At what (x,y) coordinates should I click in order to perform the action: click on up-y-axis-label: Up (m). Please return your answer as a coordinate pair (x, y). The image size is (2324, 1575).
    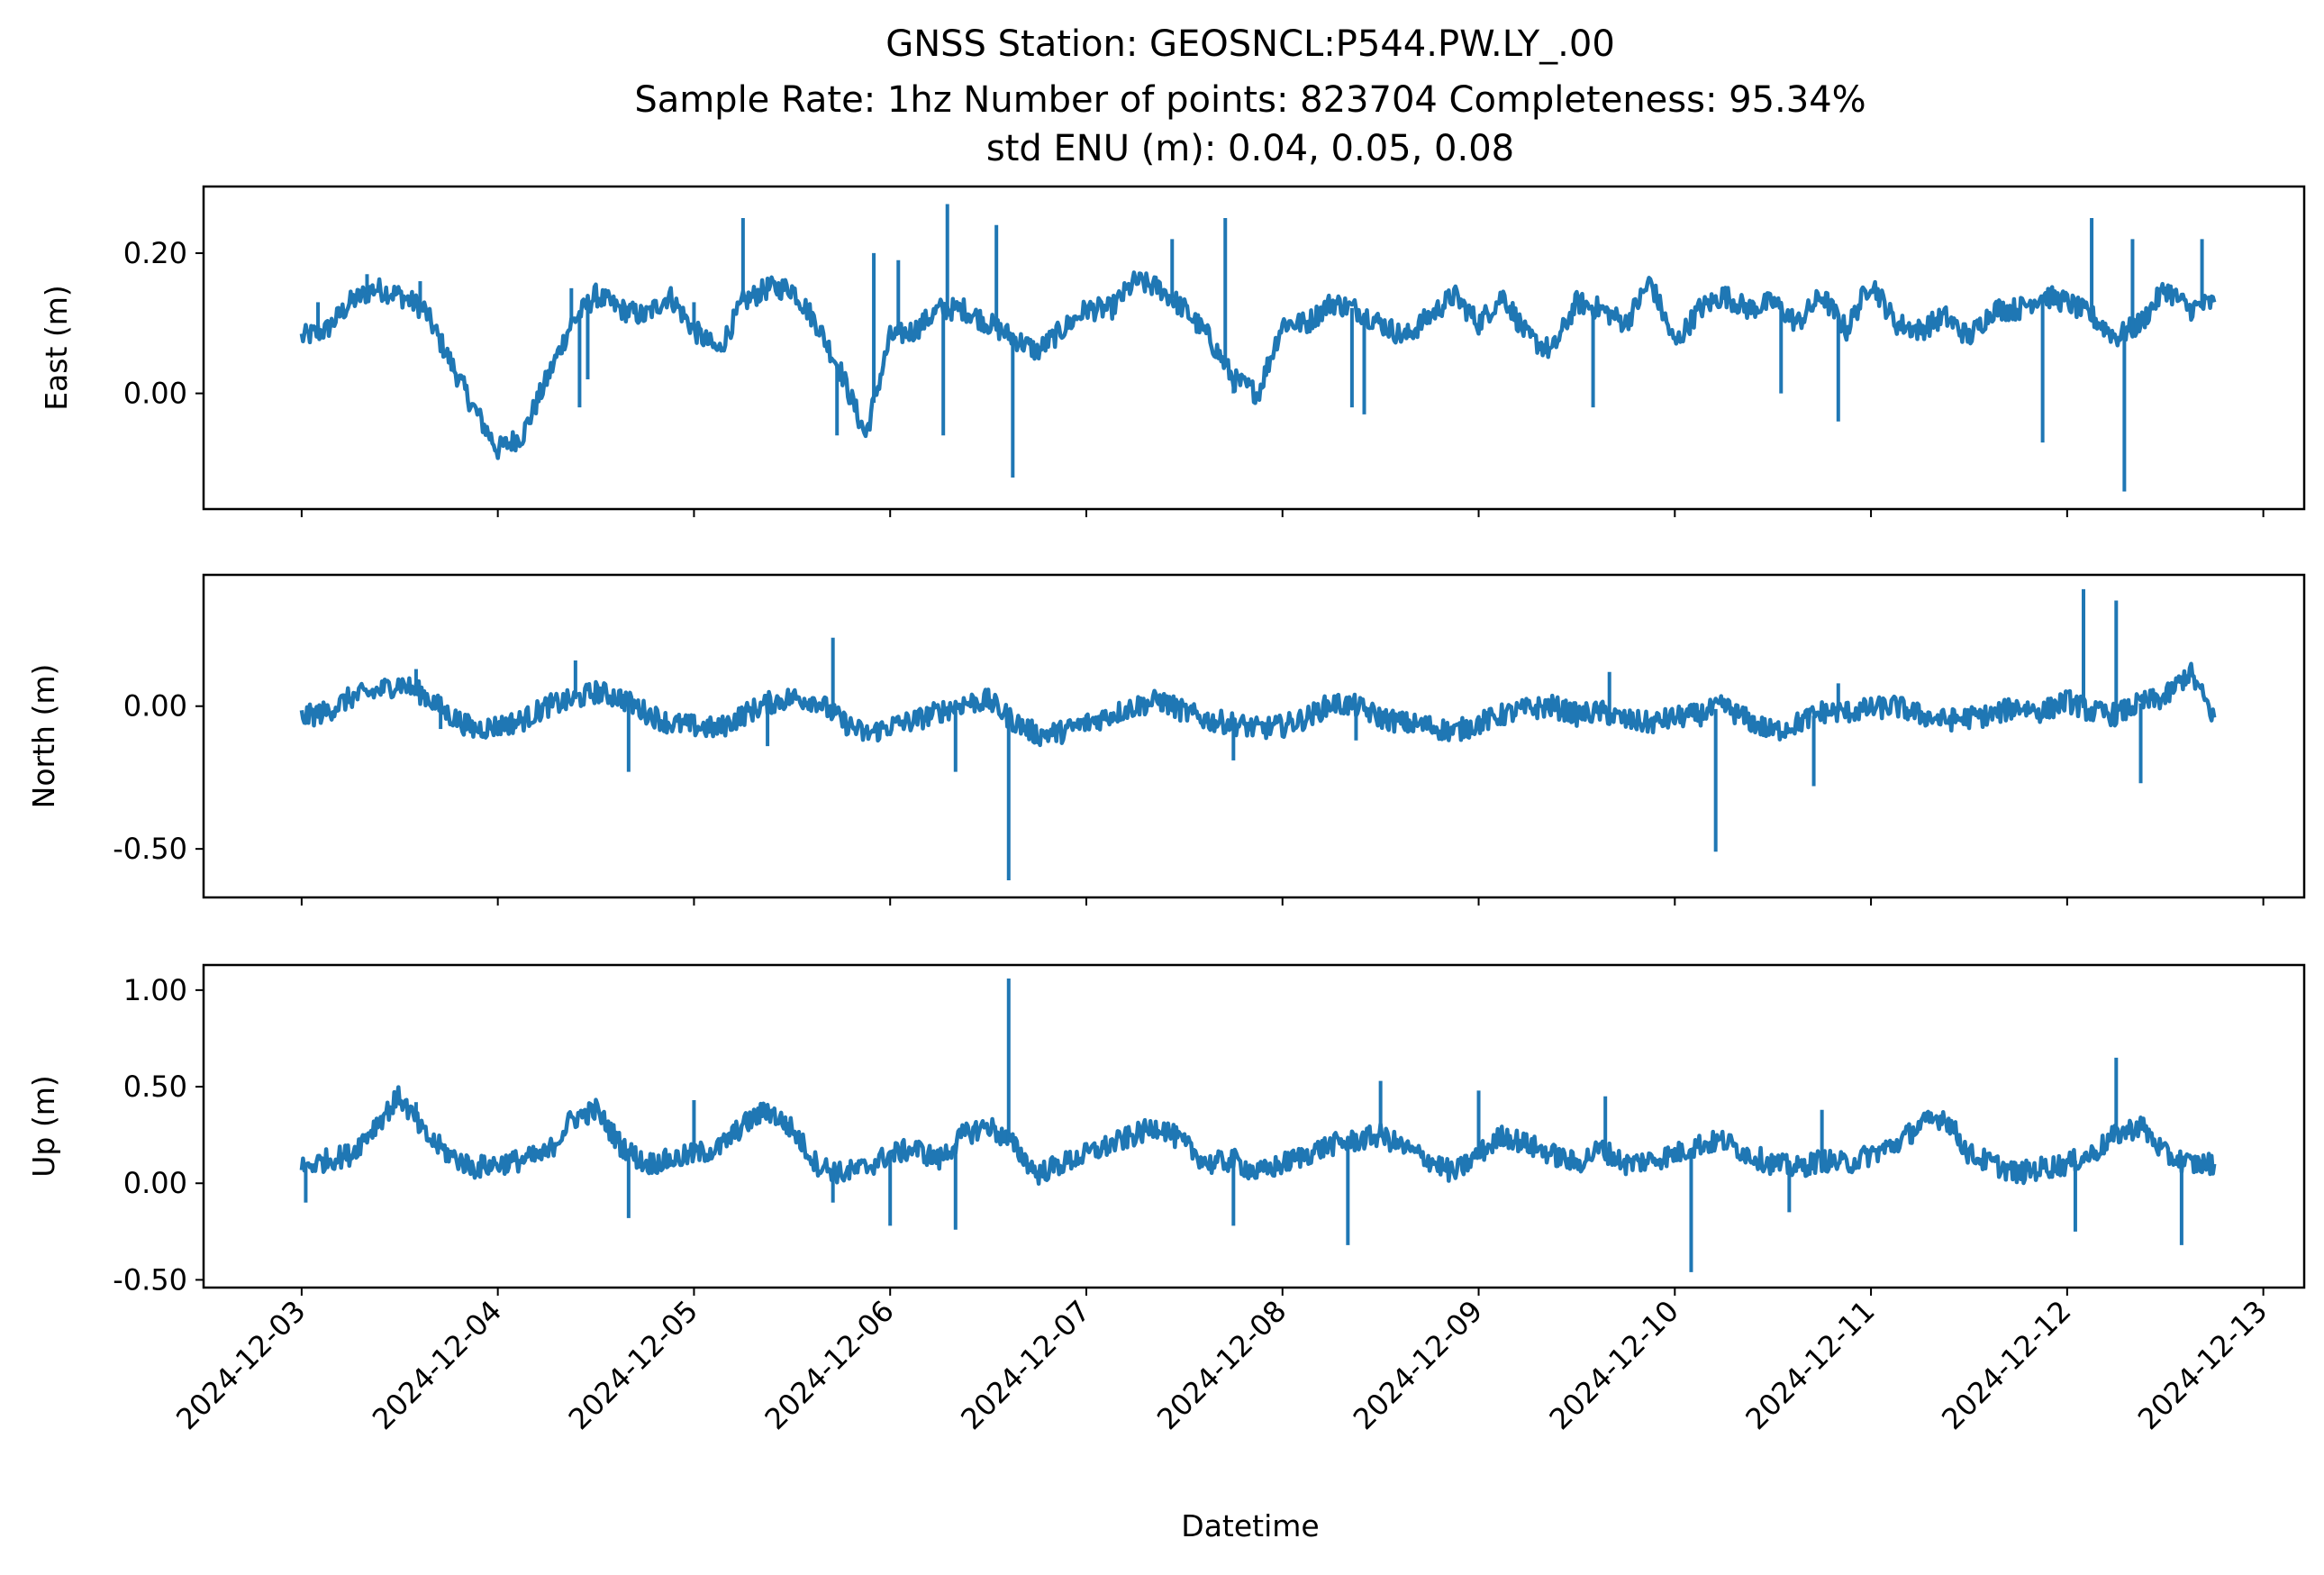
    Looking at the image, I should click on (43, 1126).